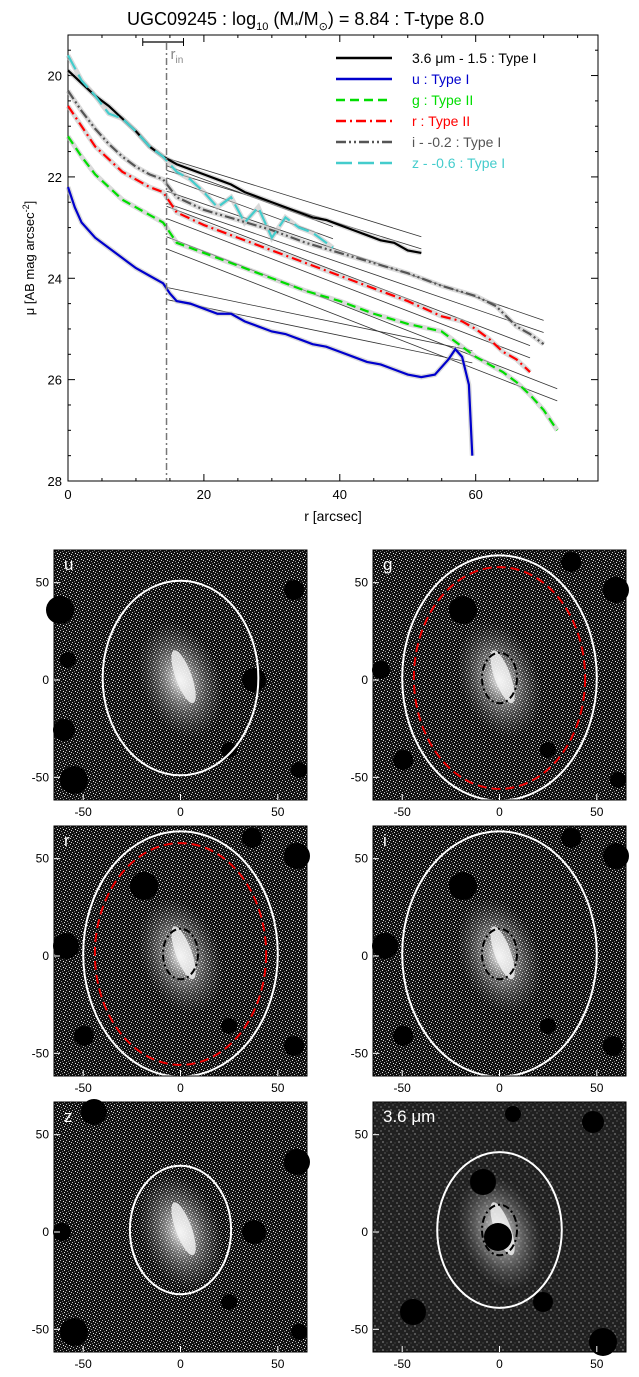  Describe the element at coordinates (204, 494) in the screenshot. I see `x-tick-label: 20` at that location.